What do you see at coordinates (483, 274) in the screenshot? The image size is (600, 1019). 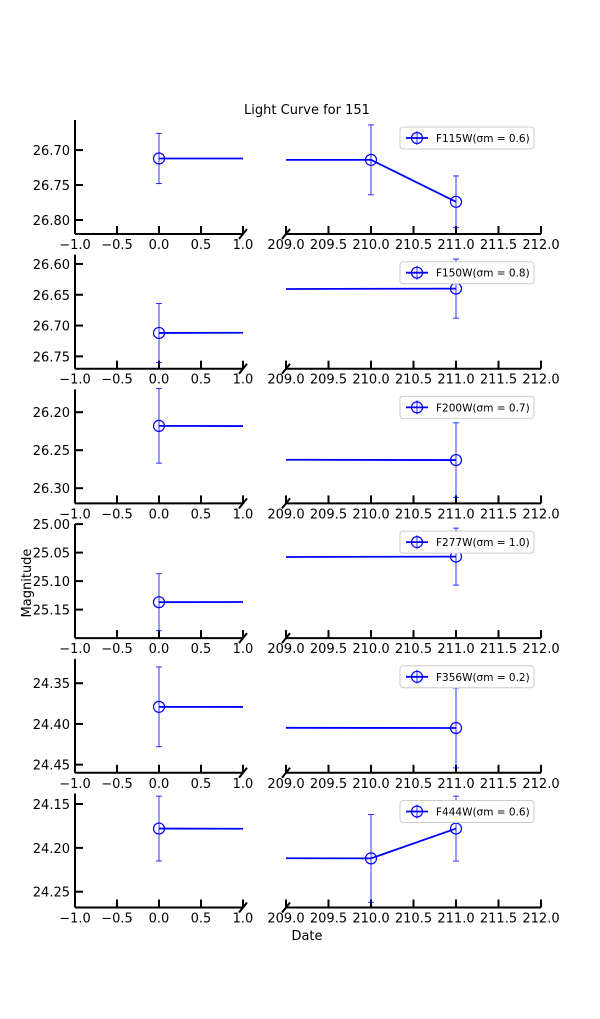 I see `legend-label: F150W(σm = 0.8)` at bounding box center [483, 274].